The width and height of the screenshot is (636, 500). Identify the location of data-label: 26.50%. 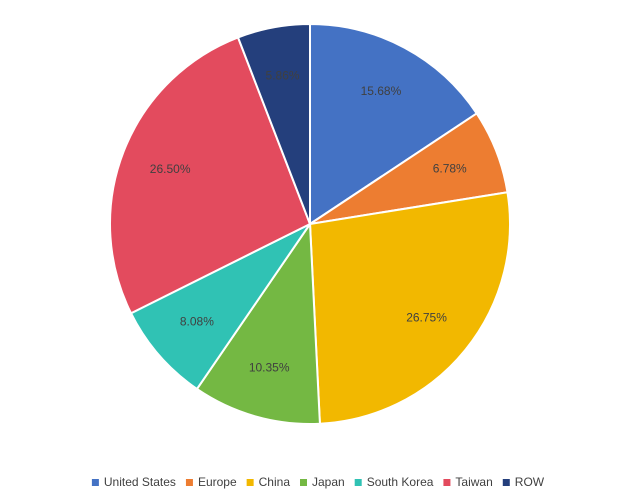
(170, 169).